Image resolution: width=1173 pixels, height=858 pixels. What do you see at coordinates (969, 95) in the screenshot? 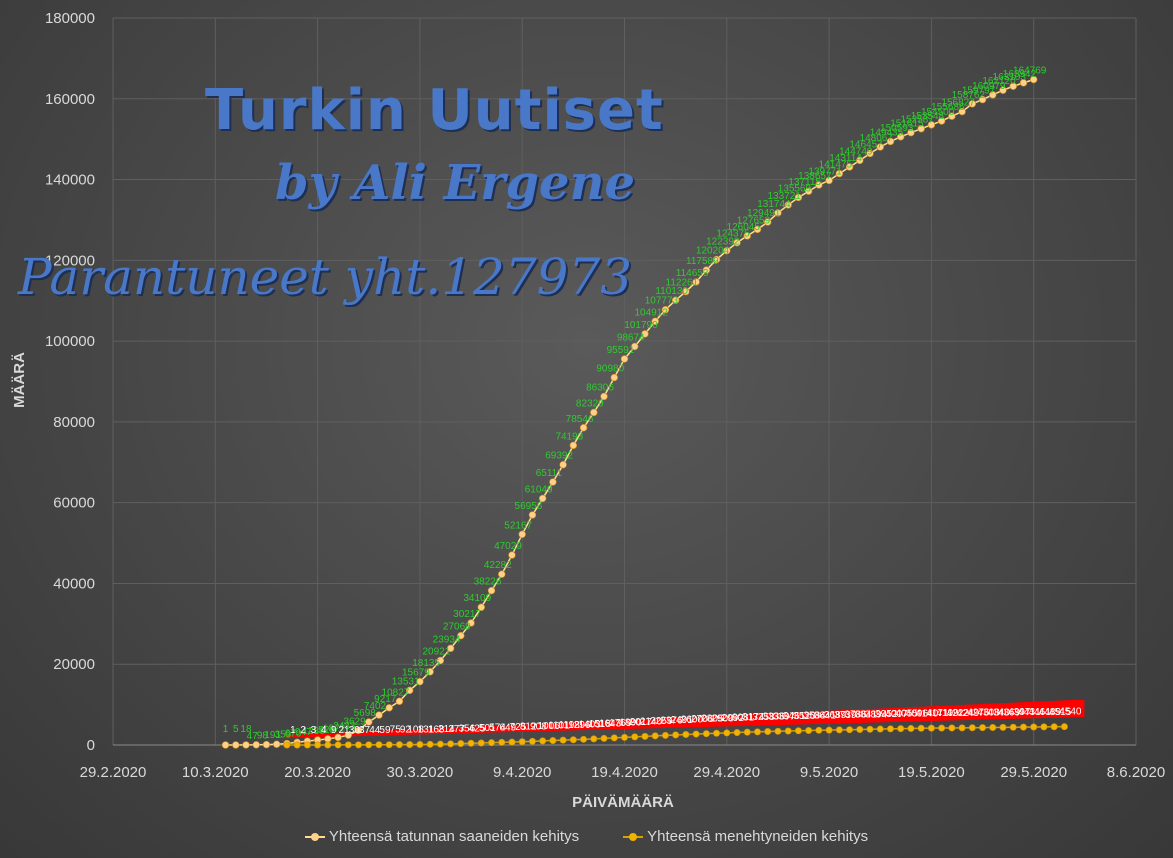
I see `data-label: 158762` at bounding box center [969, 95].